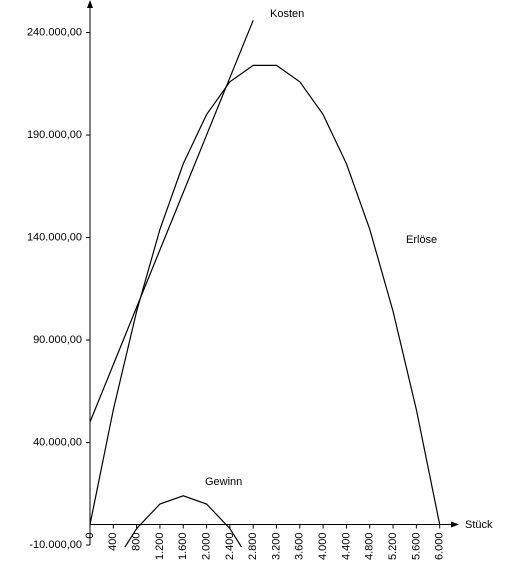  What do you see at coordinates (57, 340) in the screenshot?
I see `y-tick-label: 90.000,00` at bounding box center [57, 340].